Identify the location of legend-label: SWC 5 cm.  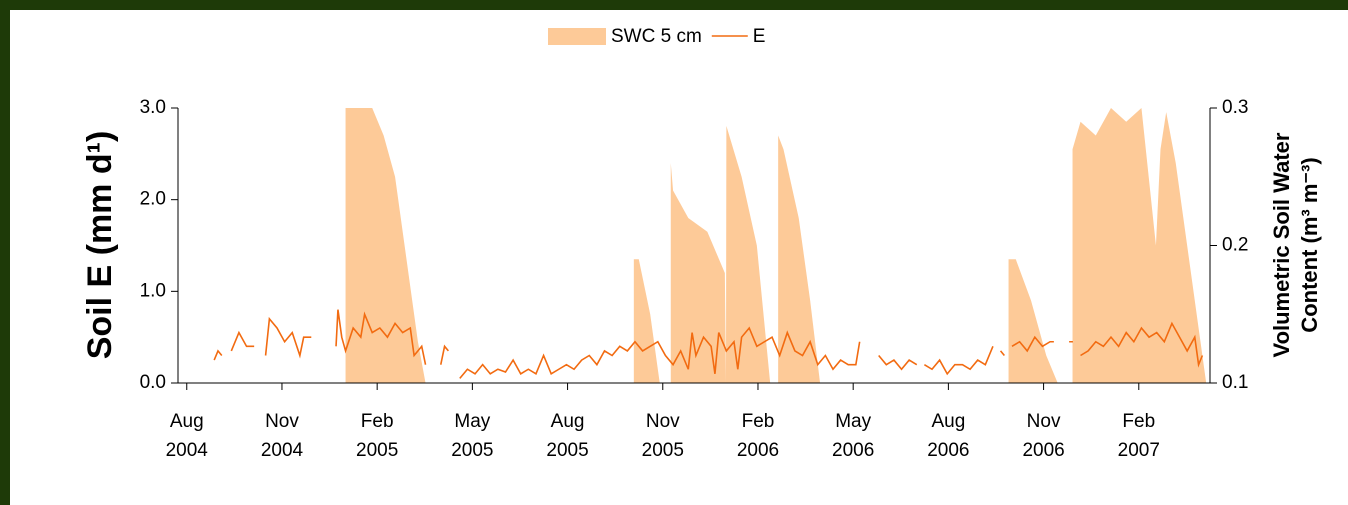
(656, 36).